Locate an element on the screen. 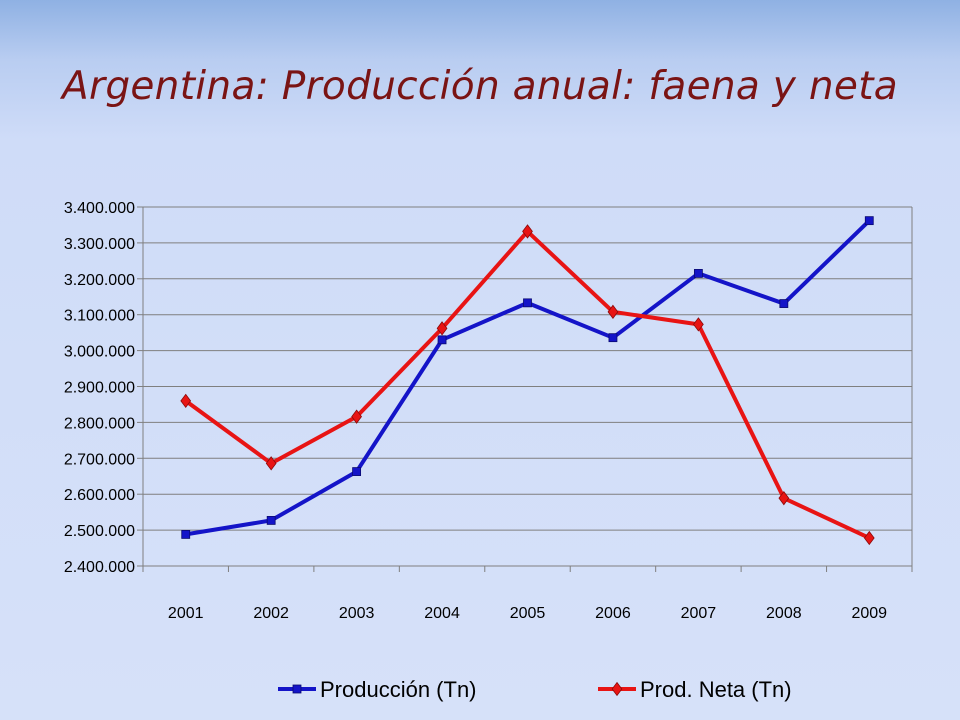  y-tick-label: 3.400.000 is located at coordinates (99, 208).